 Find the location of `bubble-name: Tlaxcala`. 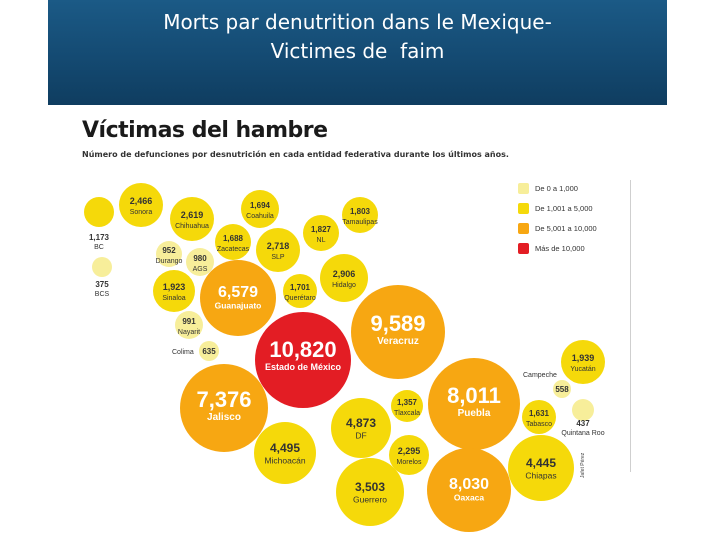

bubble-name: Tlaxcala is located at coordinates (407, 413).